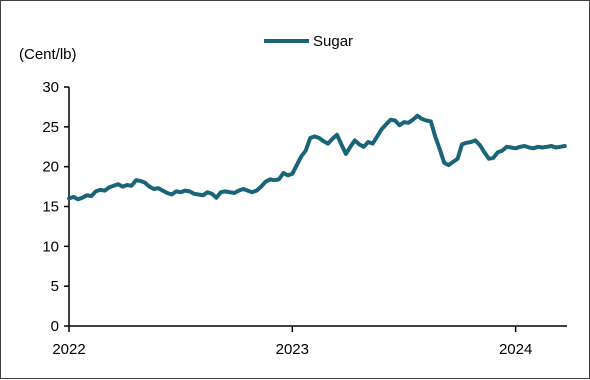  I want to click on y-tick-label: 5, so click(55, 286).